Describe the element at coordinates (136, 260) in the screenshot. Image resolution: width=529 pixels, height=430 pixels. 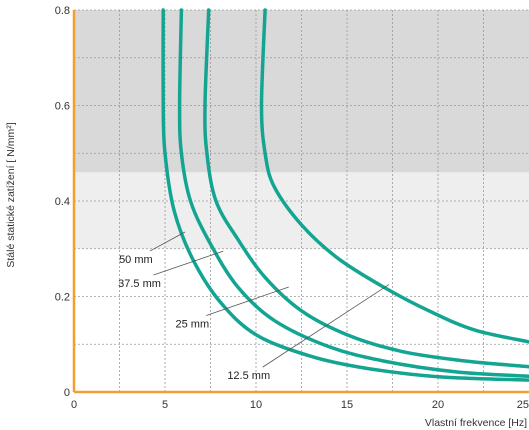
I see `annotation-label-0: 50 mm` at that location.